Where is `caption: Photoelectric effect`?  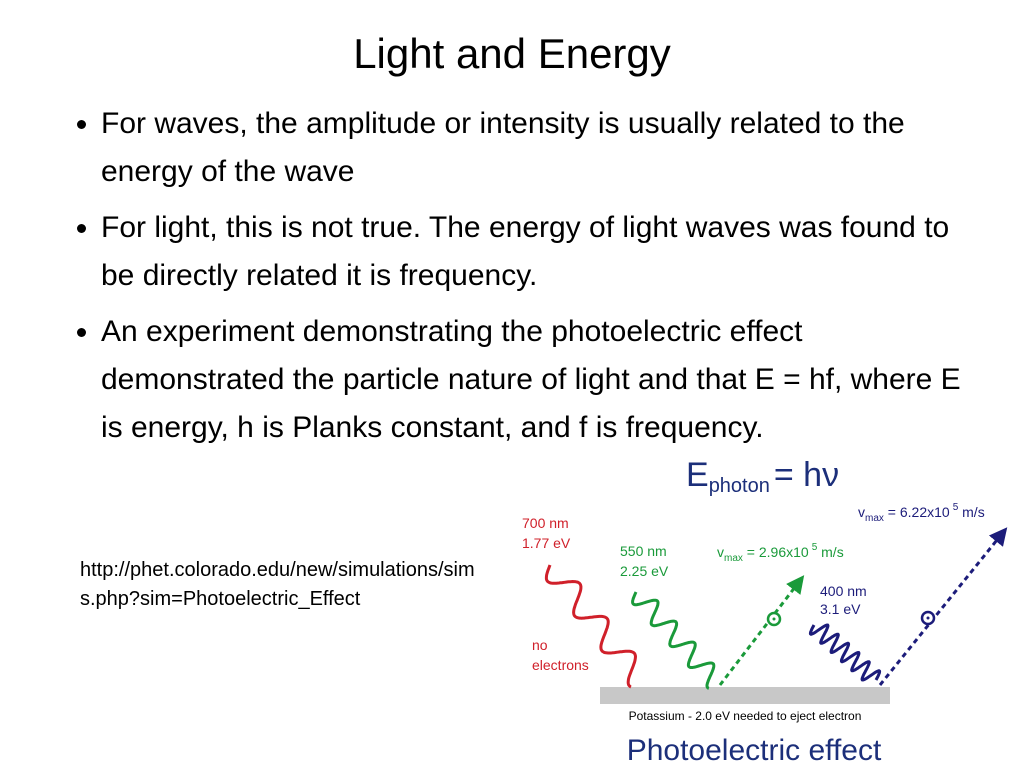 caption: Photoelectric effect is located at coordinates (754, 750).